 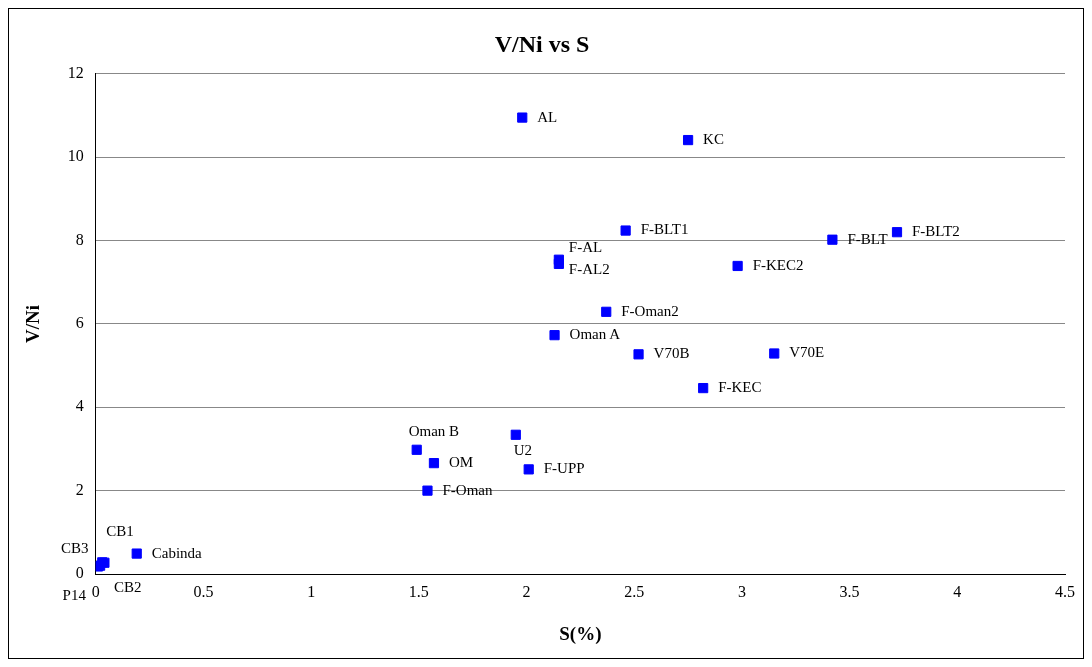 I want to click on x-tick-label: 1, so click(x=311, y=591).